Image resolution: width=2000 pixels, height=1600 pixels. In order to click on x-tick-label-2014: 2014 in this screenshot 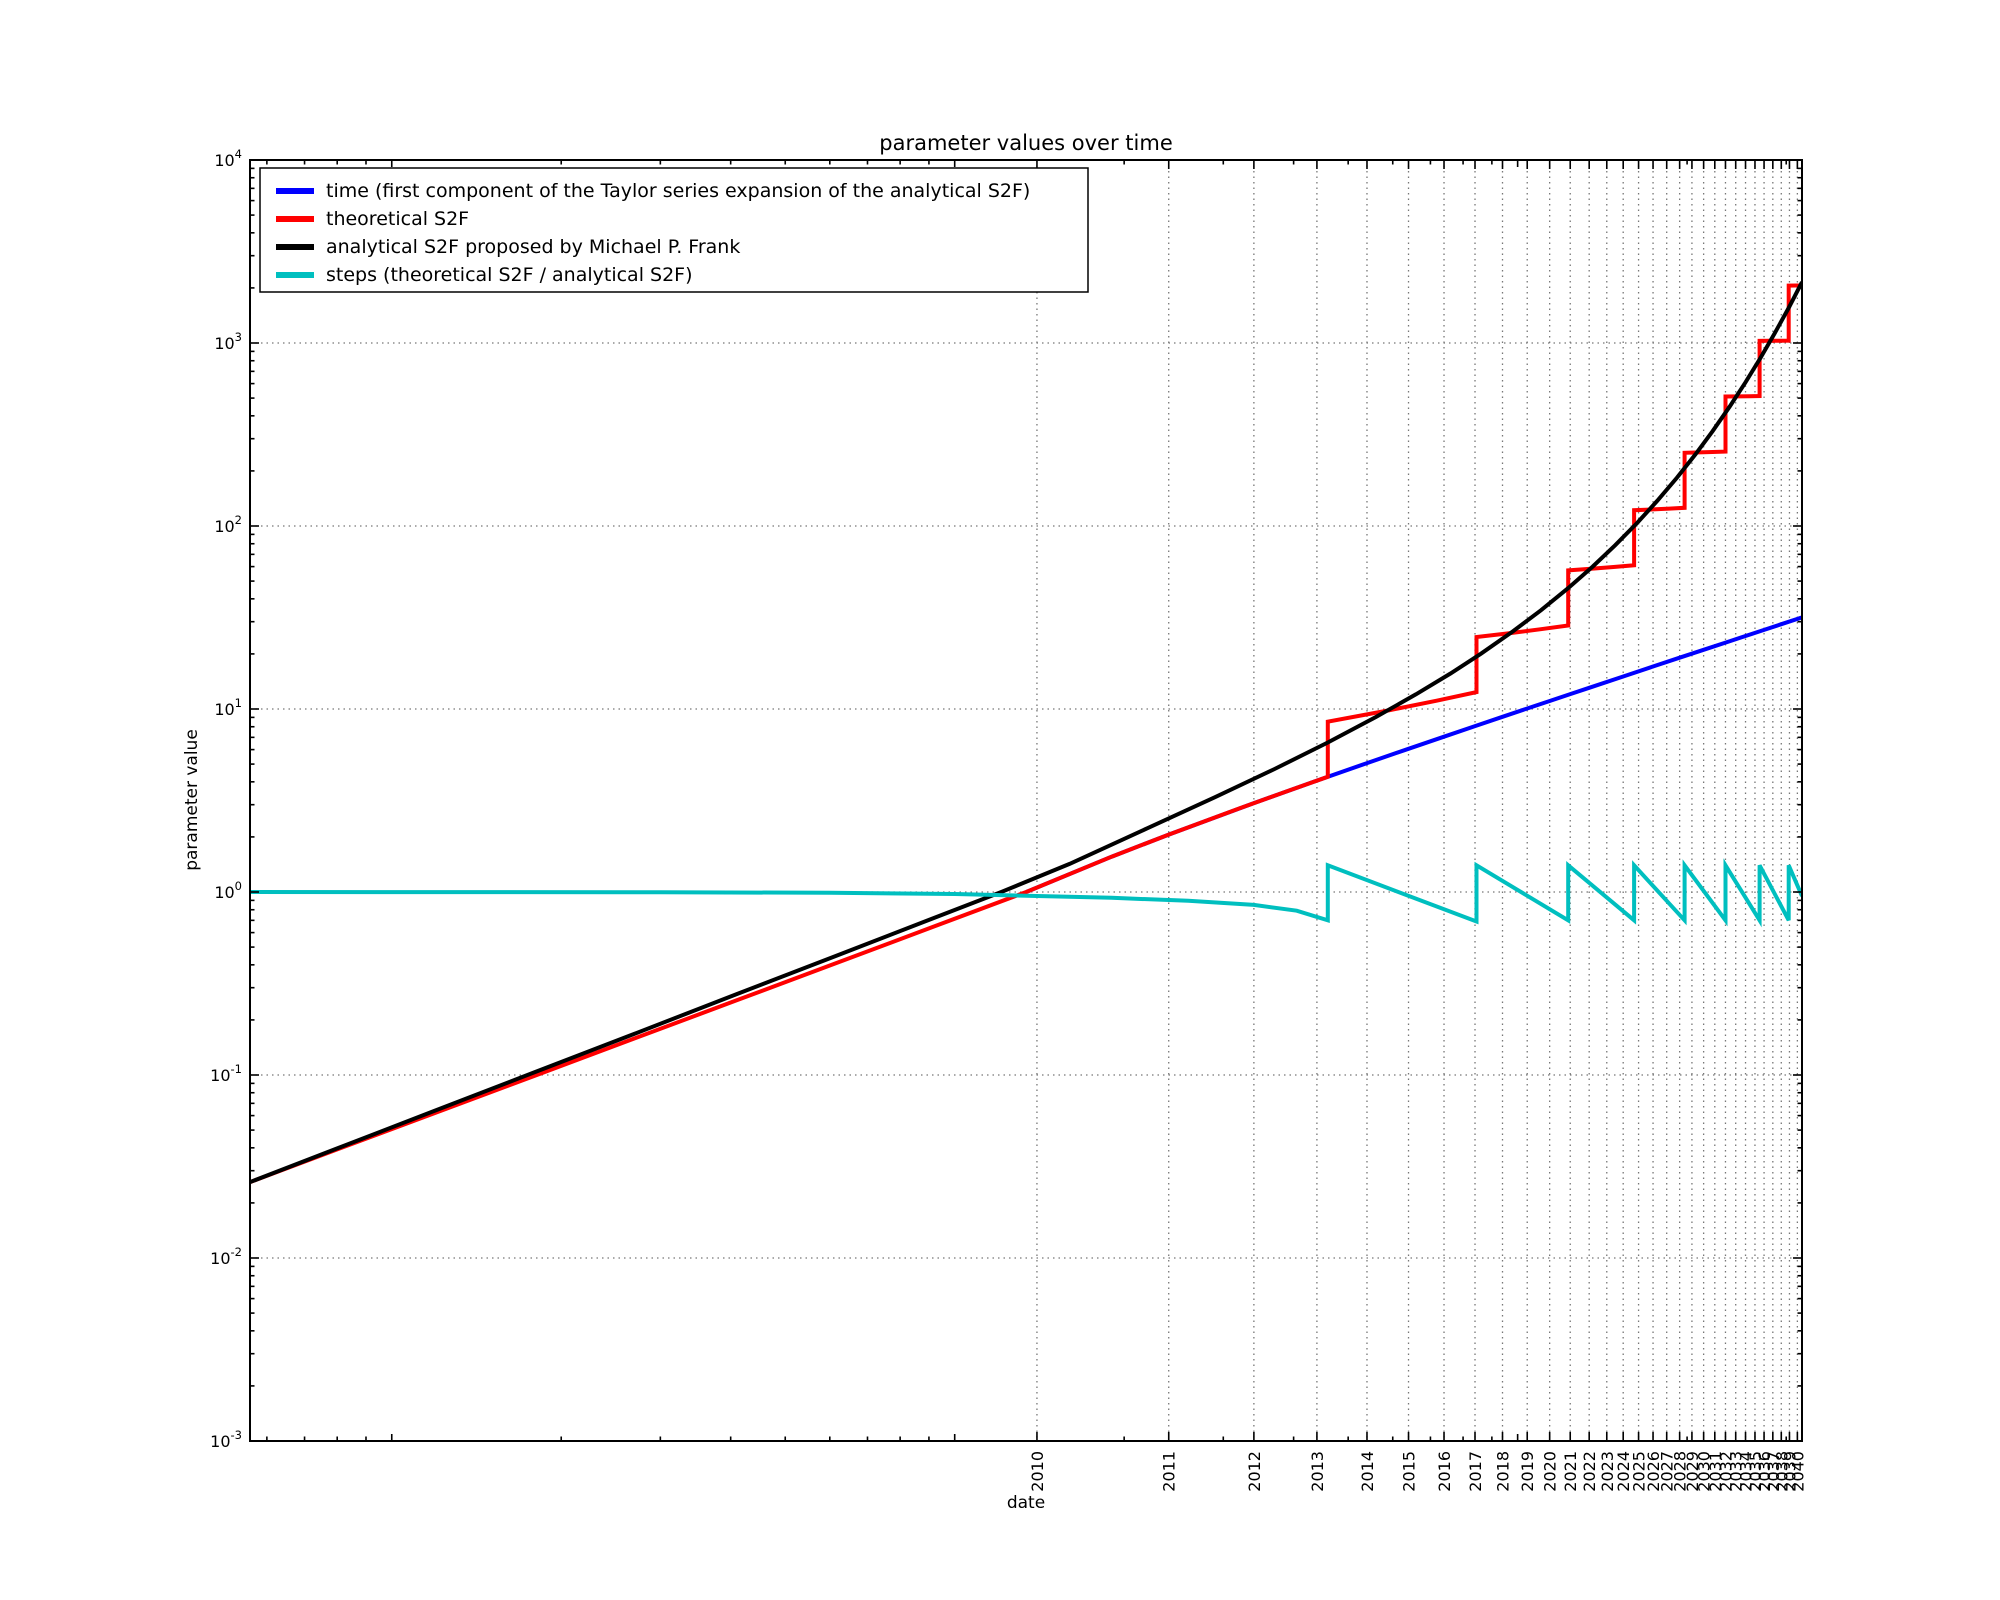, I will do `click(1367, 1471)`.